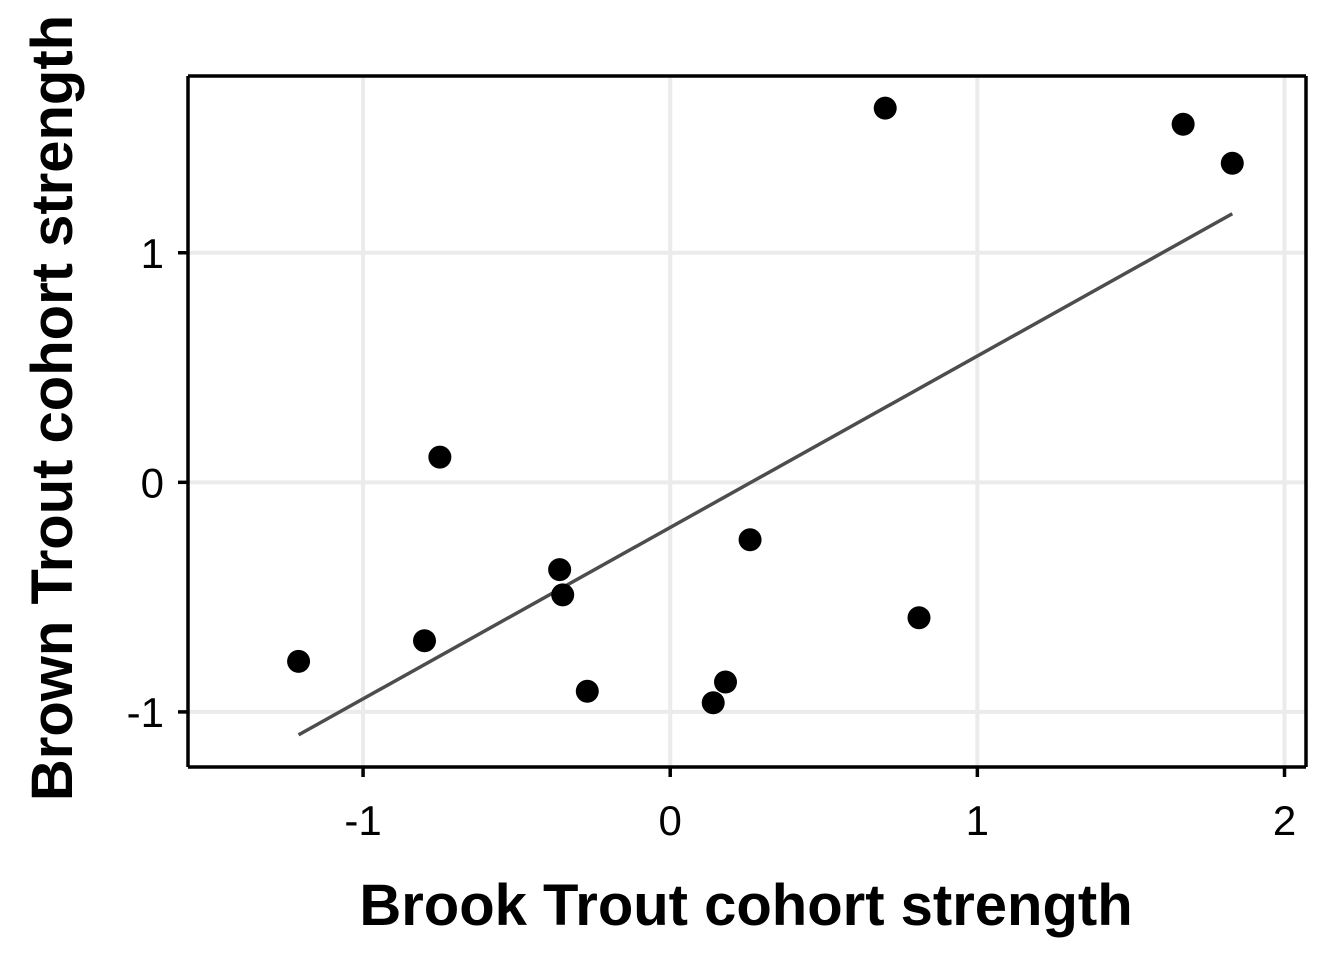  What do you see at coordinates (145, 712) in the screenshot?
I see `y-tick-label: -1` at bounding box center [145, 712].